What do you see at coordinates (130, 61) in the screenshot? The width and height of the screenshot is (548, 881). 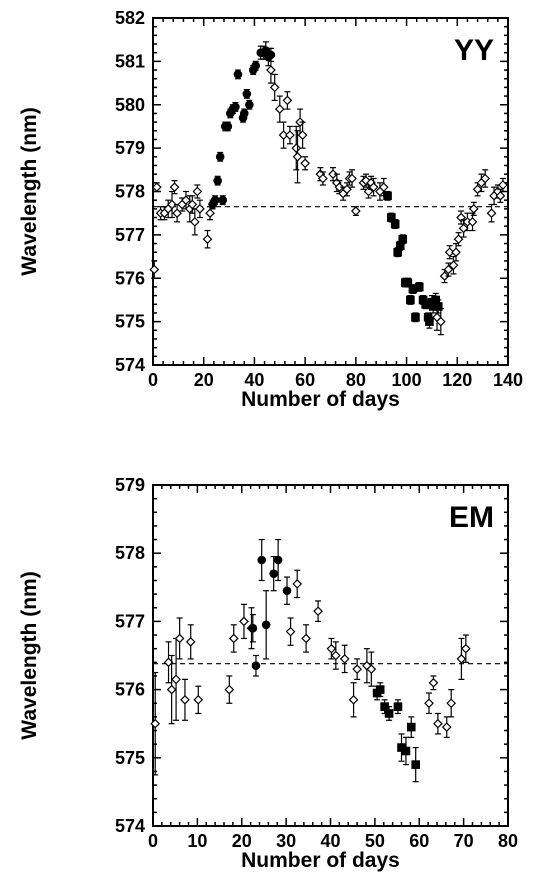 I see `y-tick-label: 581` at bounding box center [130, 61].